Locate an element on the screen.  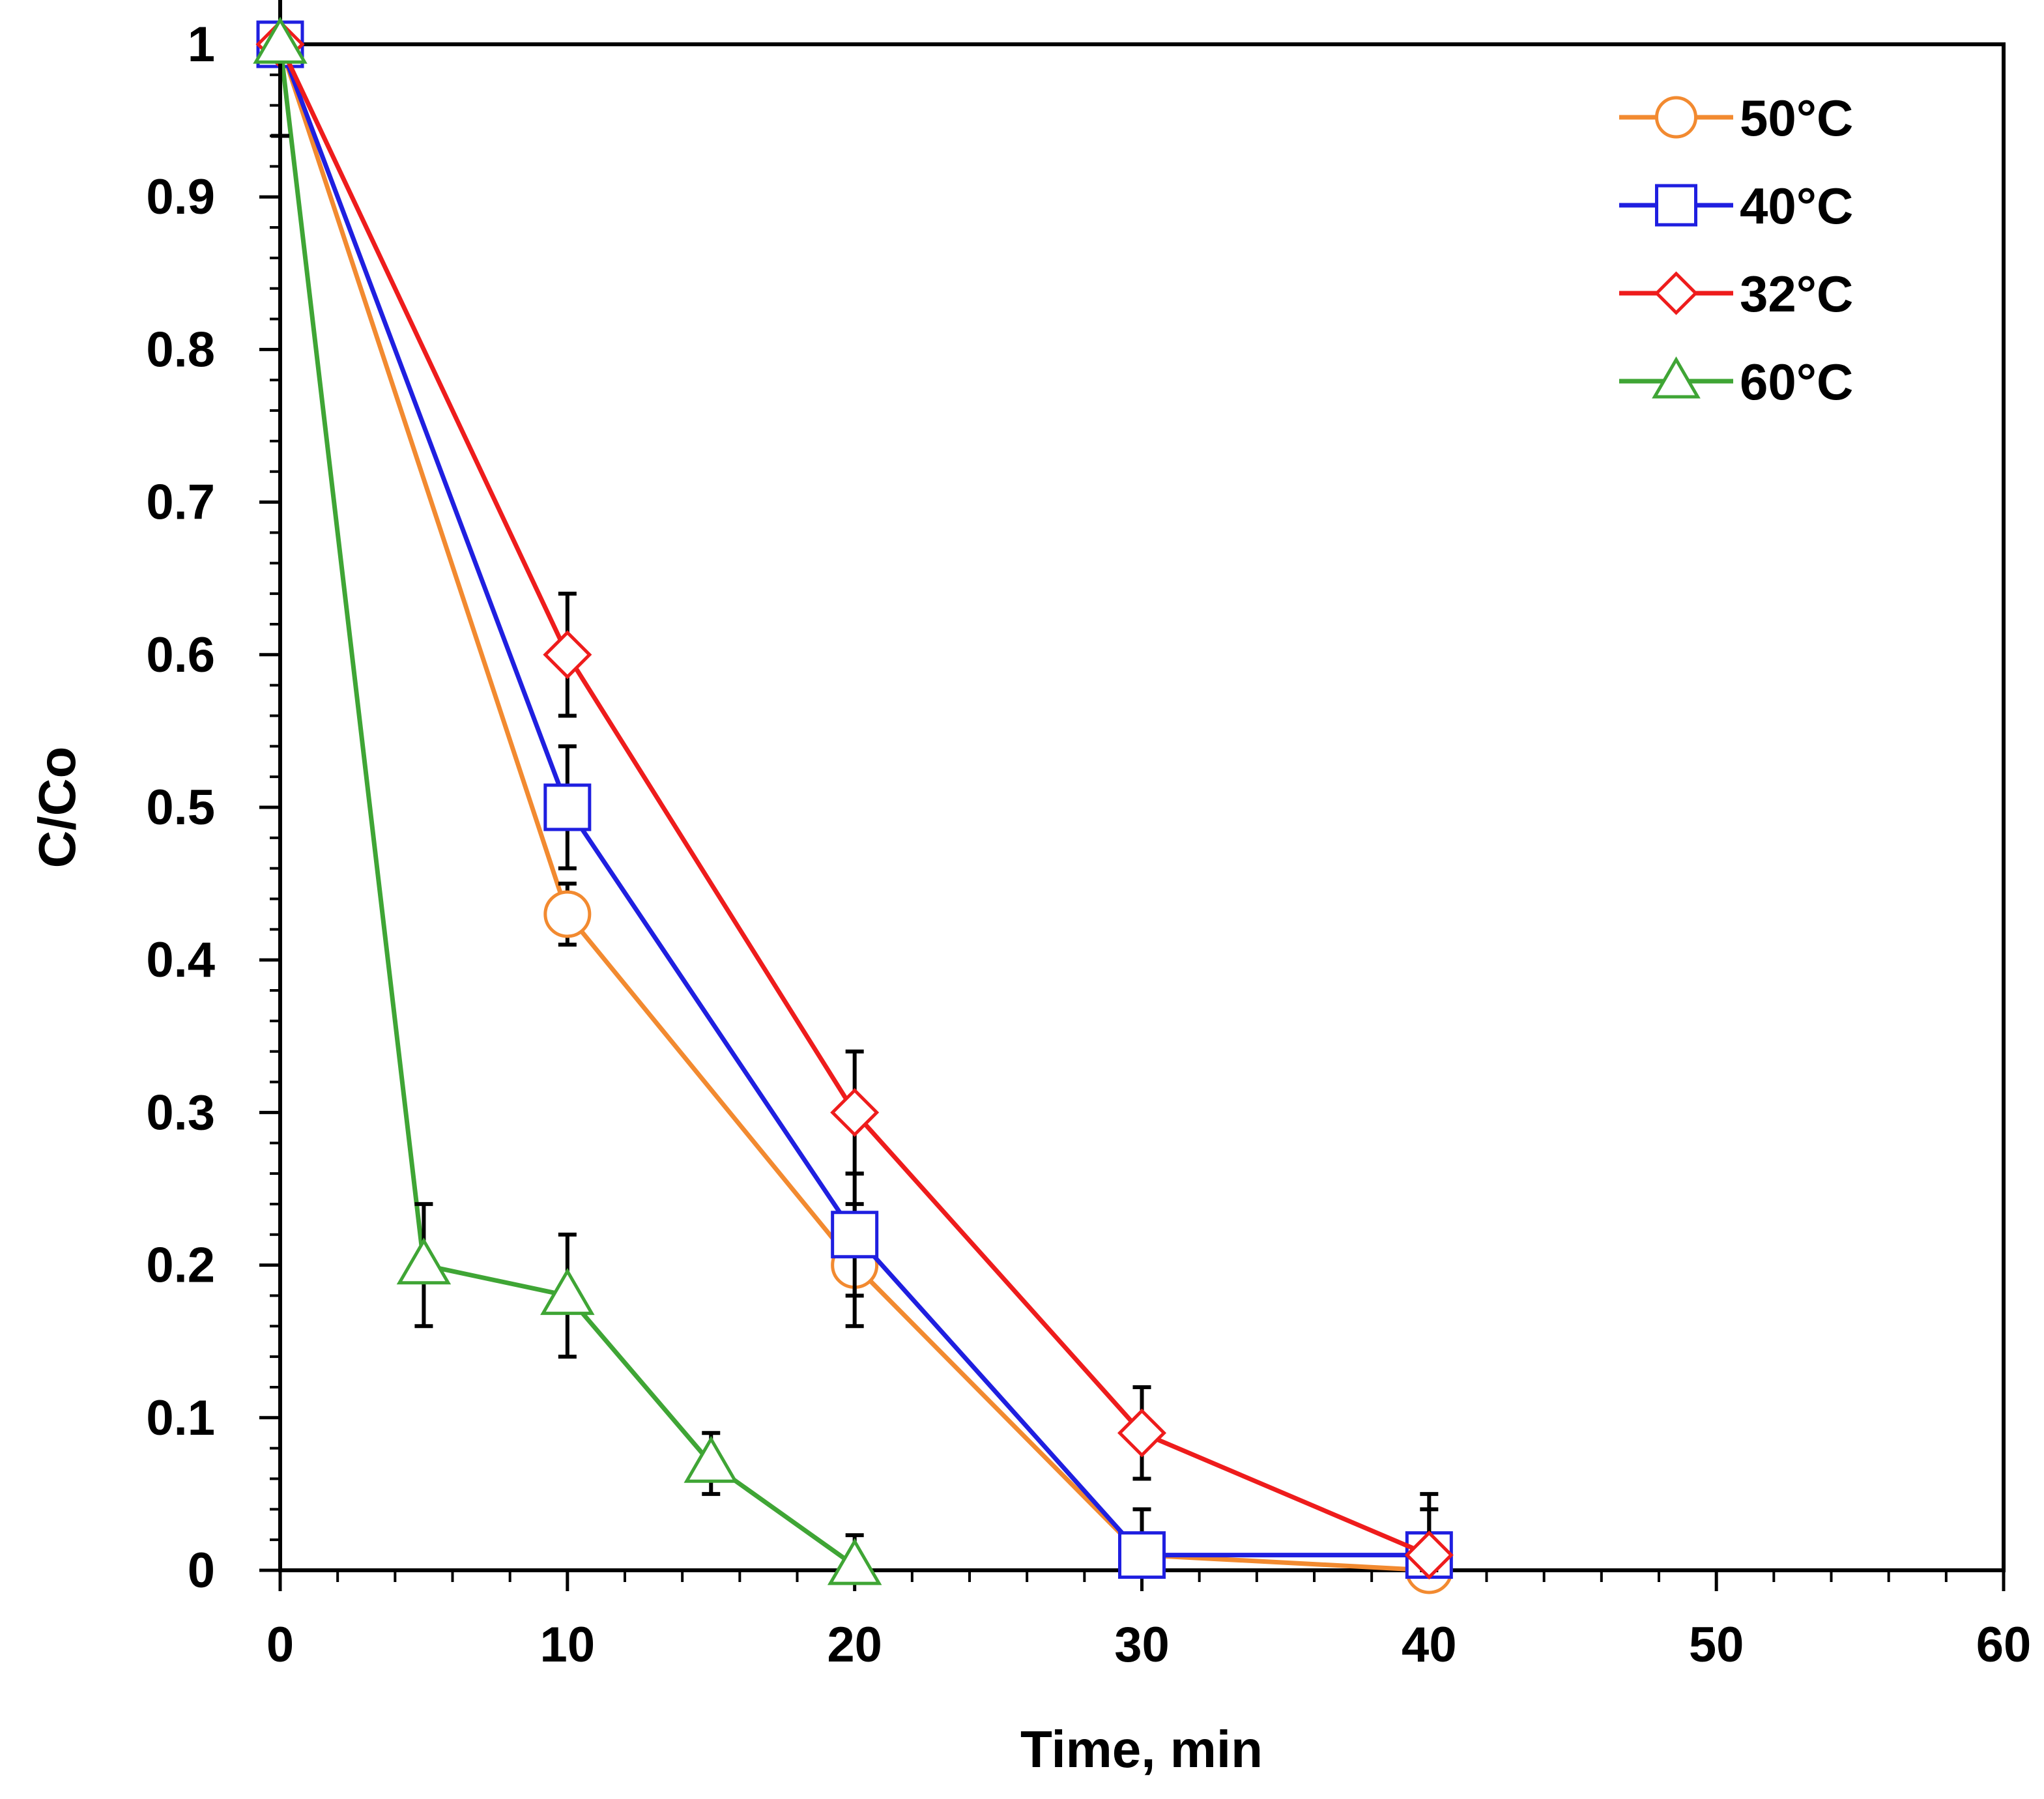
legend-item: 40°C is located at coordinates (1736, 206).